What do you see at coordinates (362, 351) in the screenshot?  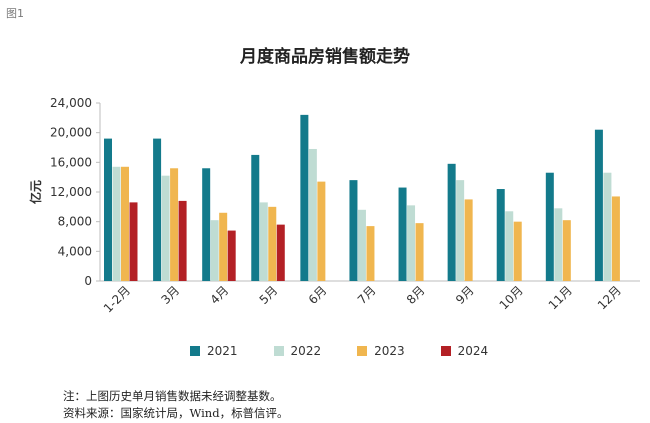 I see `legend-swatch-2023` at bounding box center [362, 351].